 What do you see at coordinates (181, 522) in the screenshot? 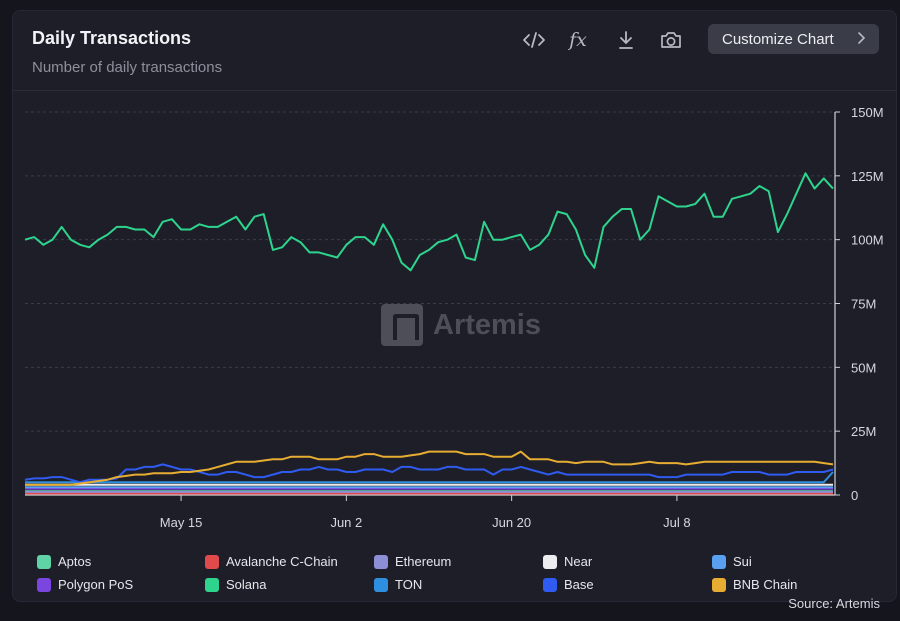
I see `x-tick-label: May 15` at bounding box center [181, 522].